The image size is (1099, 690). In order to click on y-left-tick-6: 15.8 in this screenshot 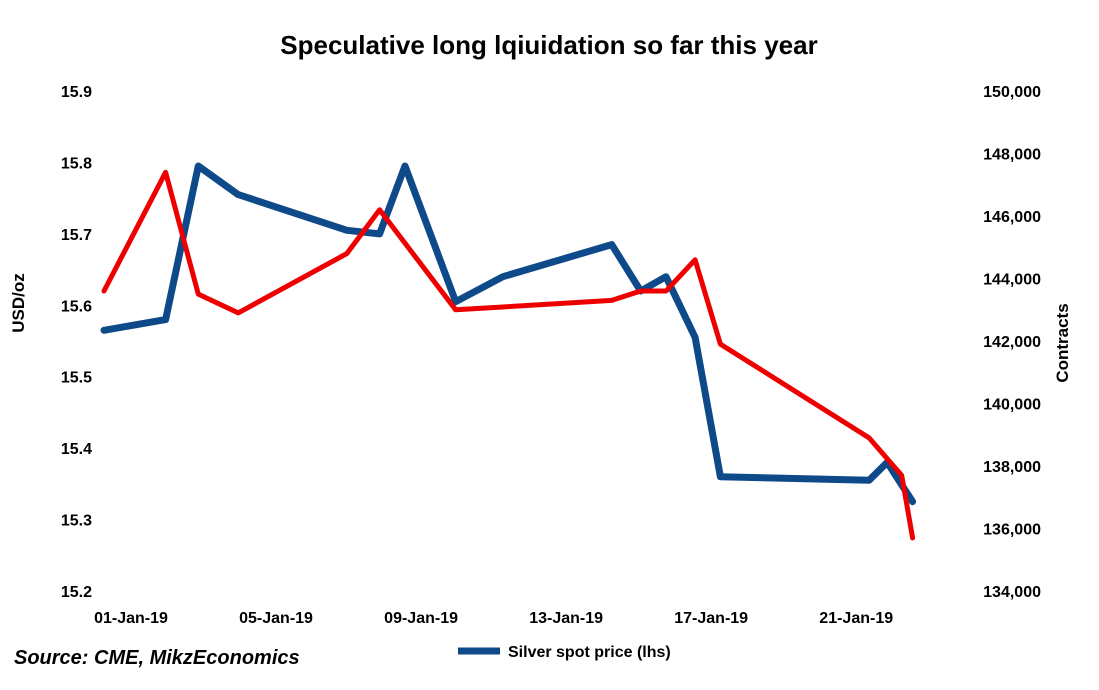, I will do `click(76, 163)`.